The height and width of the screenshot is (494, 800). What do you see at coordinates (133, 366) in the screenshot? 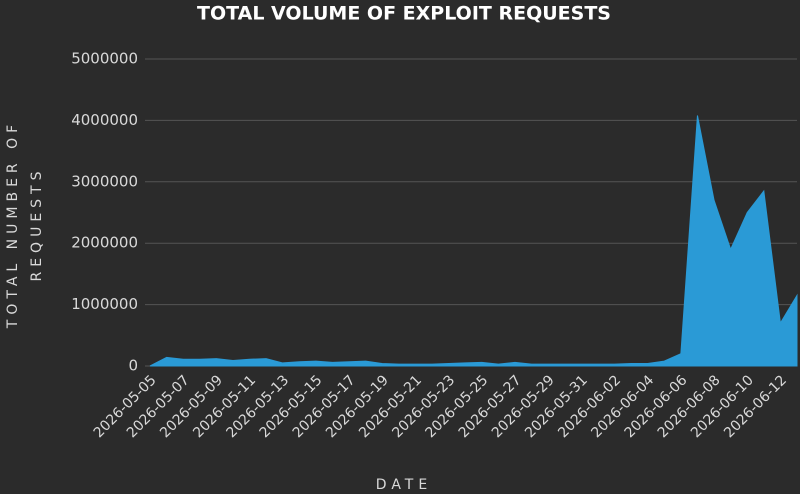
I see `y-tick-label: 0` at bounding box center [133, 366].